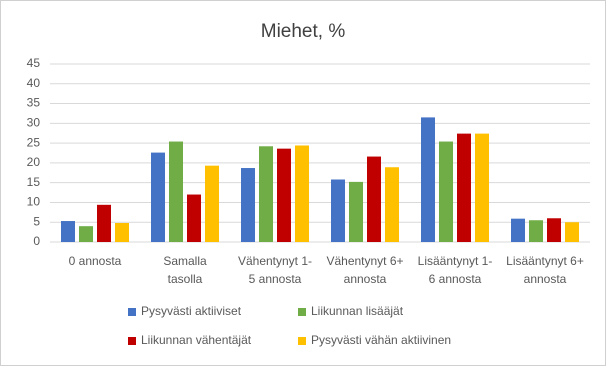  What do you see at coordinates (191, 311) in the screenshot?
I see `legend-label: Pysyvästi aktiiviset` at bounding box center [191, 311].